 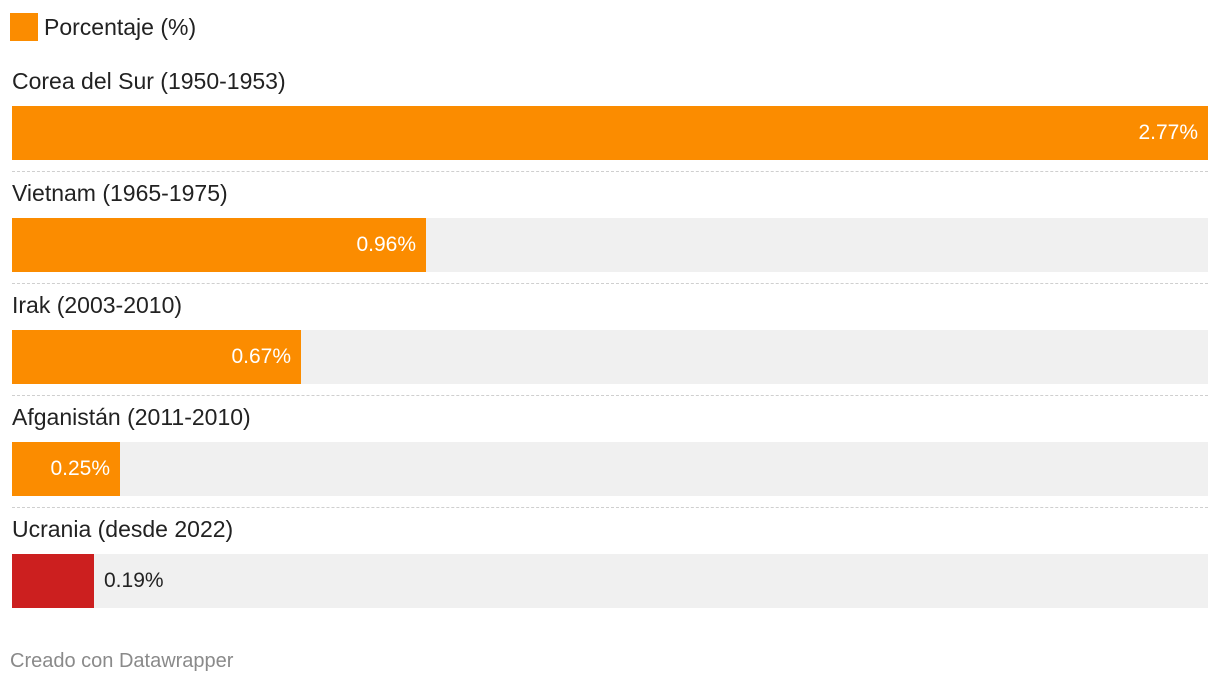 I want to click on bar-value-label: 0.67%, so click(x=261, y=356).